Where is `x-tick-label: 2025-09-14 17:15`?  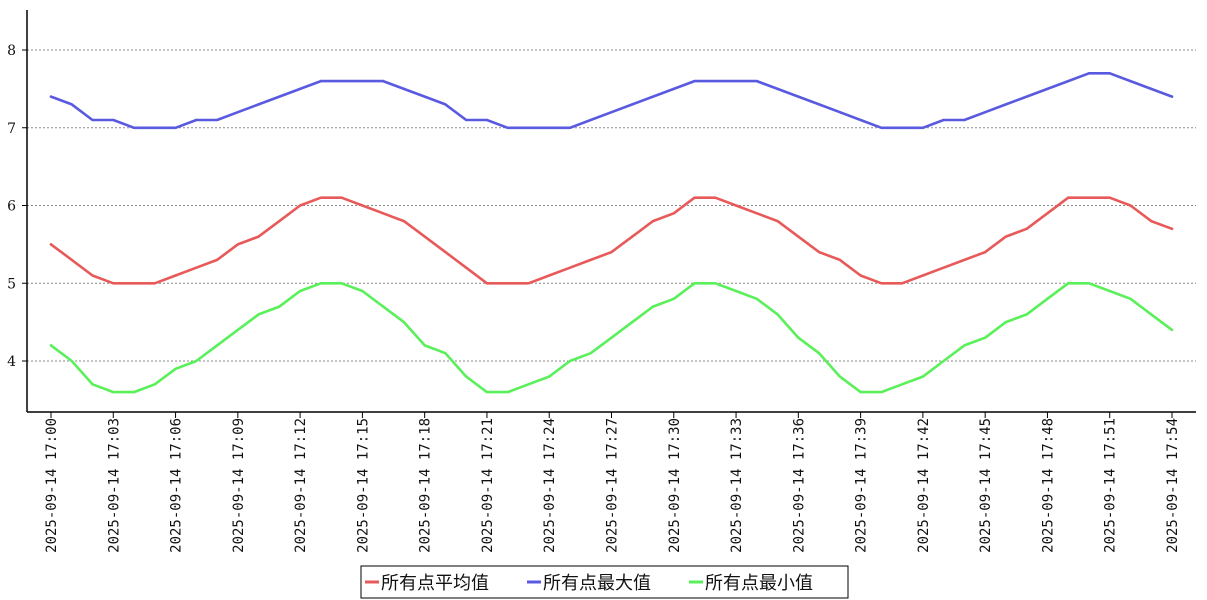 x-tick-label: 2025-09-14 17:15 is located at coordinates (363, 485).